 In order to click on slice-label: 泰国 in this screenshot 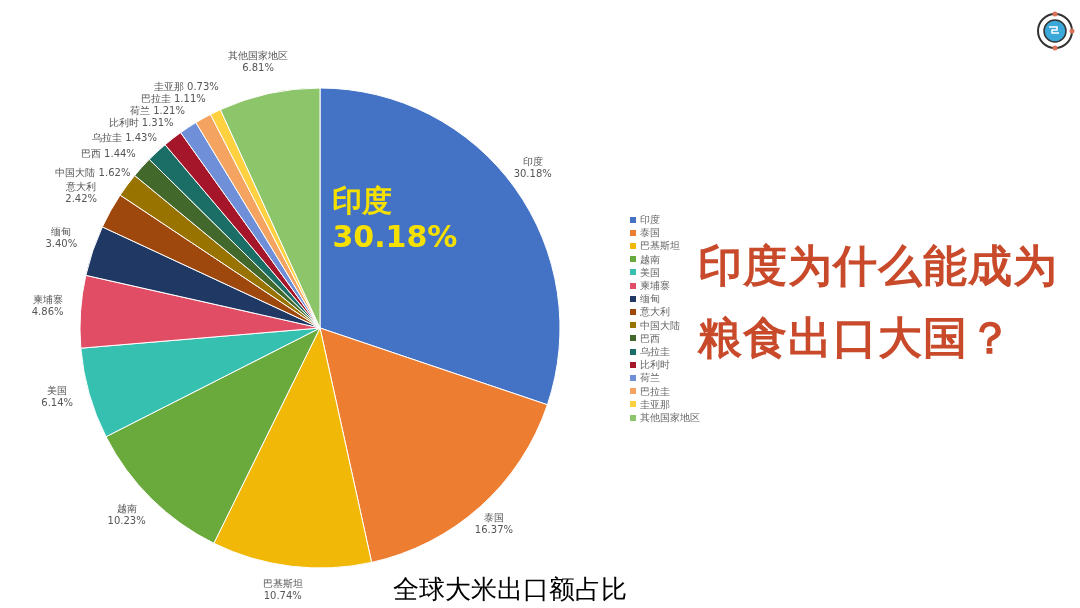, I will do `click(493, 517)`.